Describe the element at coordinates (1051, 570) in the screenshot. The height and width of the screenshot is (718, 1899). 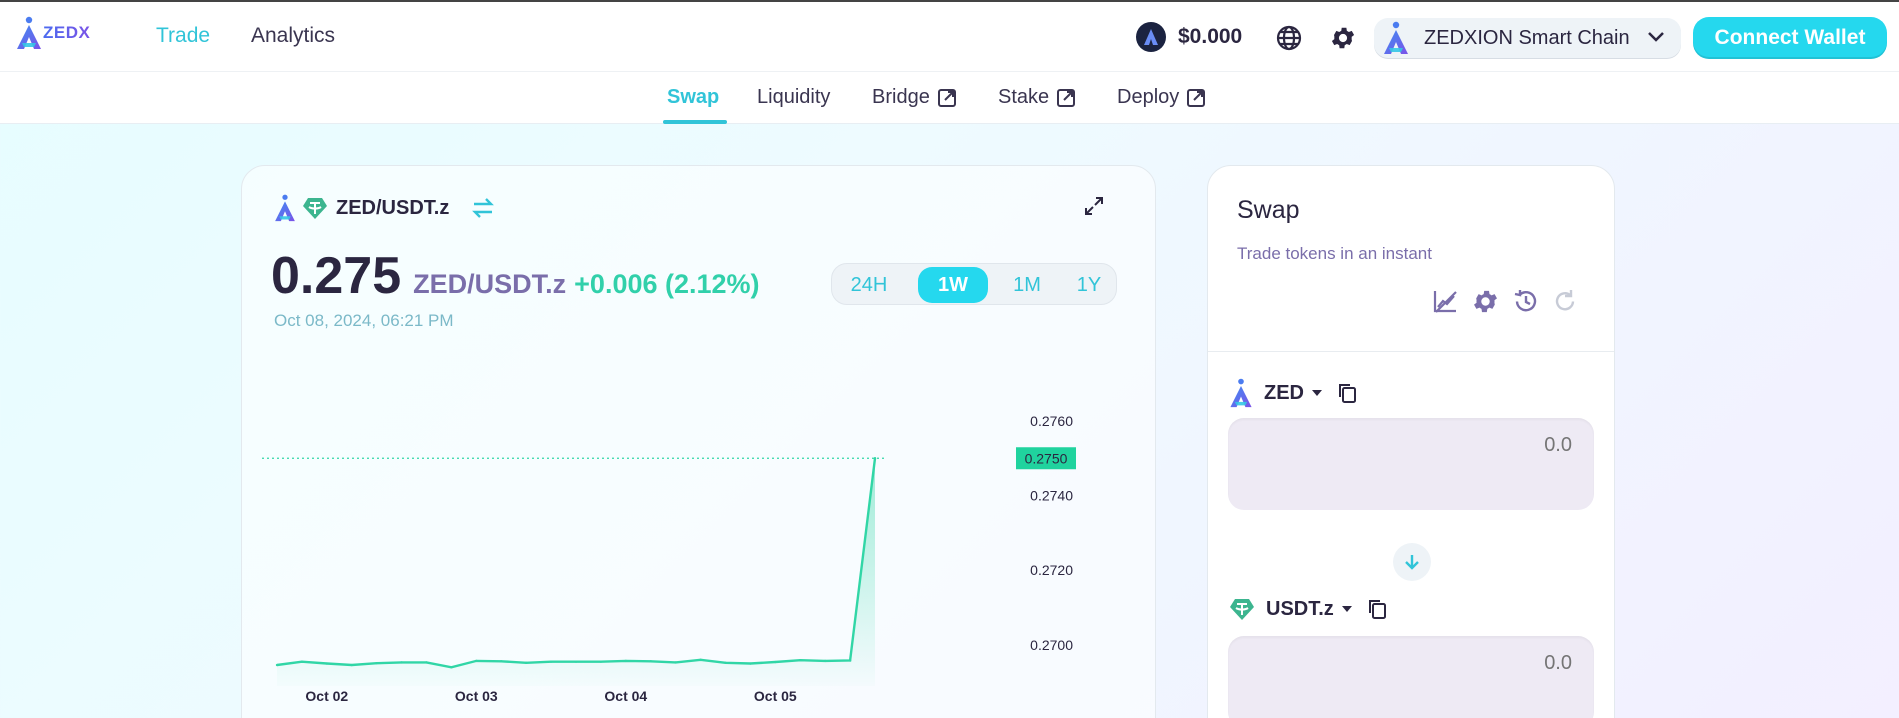
I see `y-tick-label: 0.2720` at that location.